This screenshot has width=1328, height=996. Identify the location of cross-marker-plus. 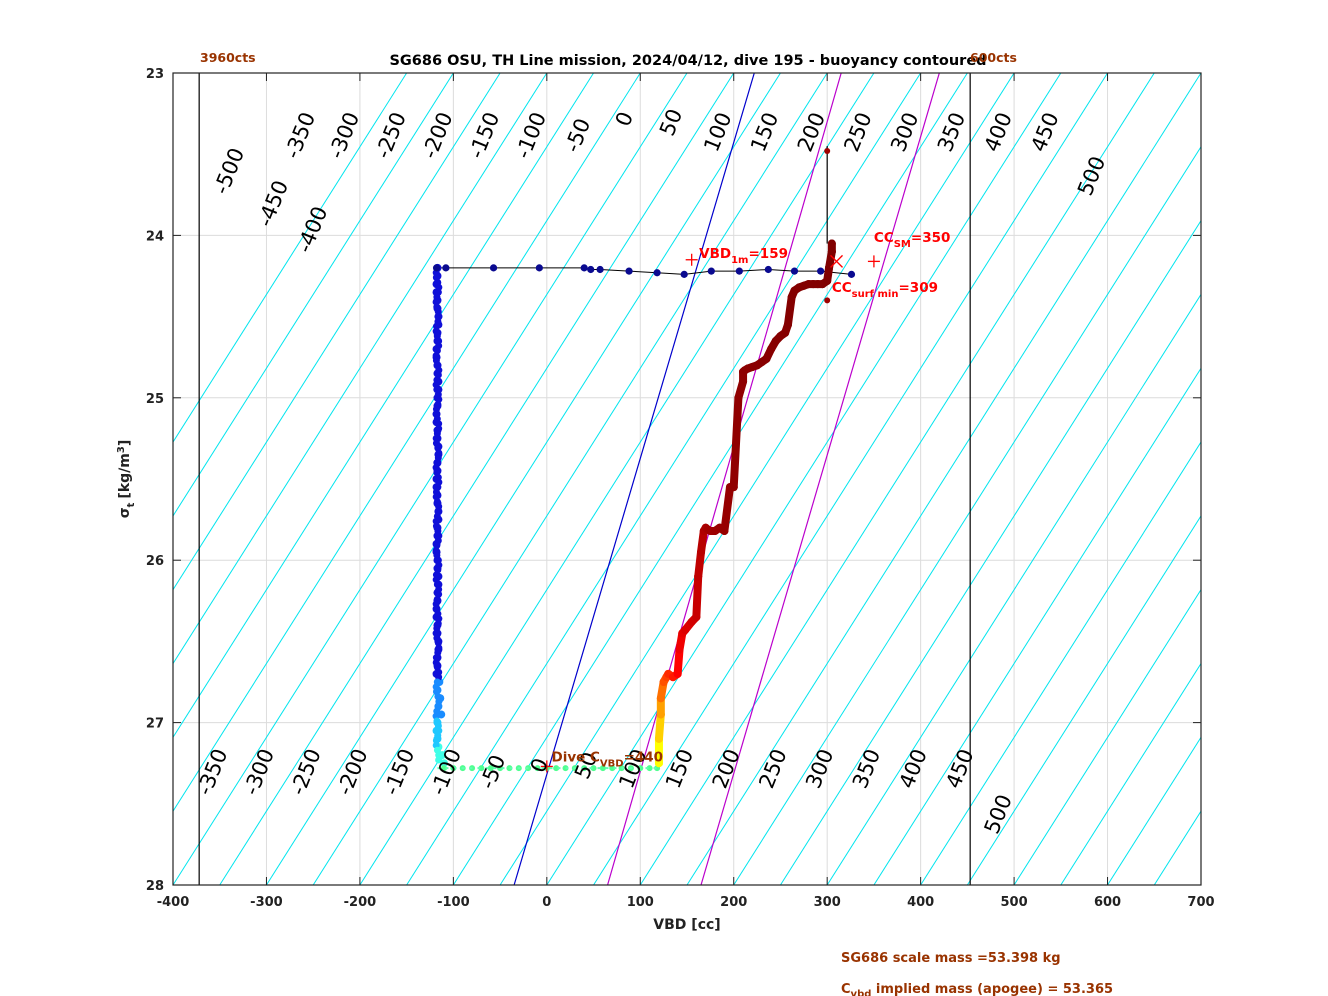
(546, 766).